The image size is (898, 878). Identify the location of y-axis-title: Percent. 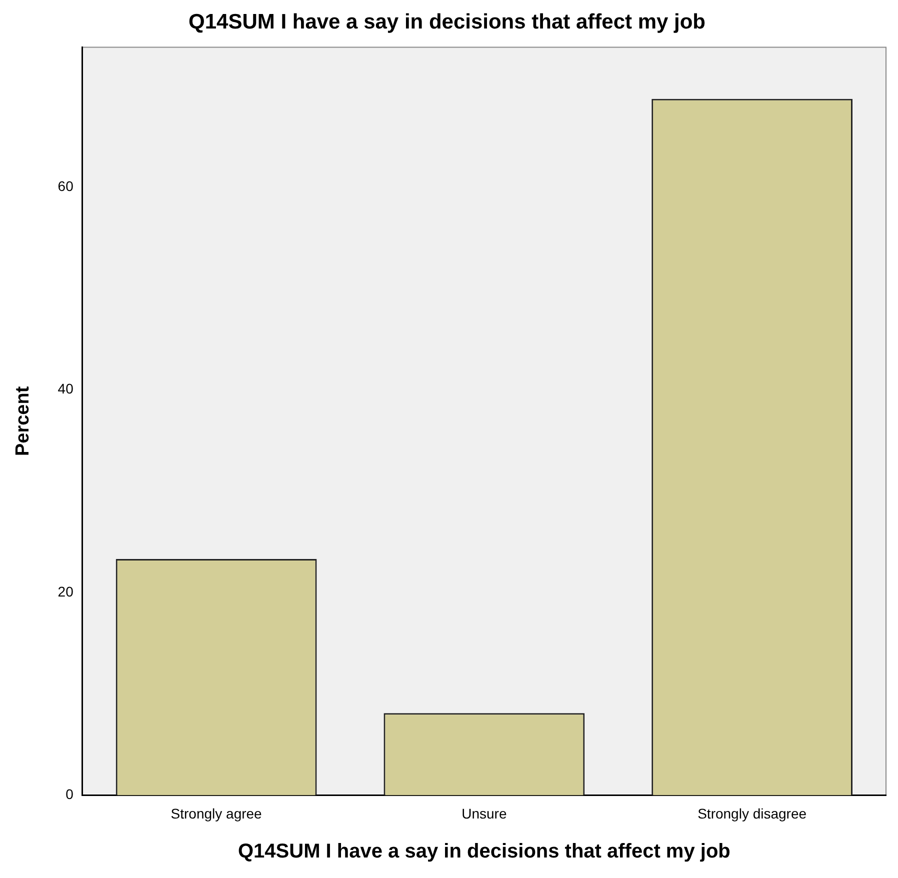
(23, 421).